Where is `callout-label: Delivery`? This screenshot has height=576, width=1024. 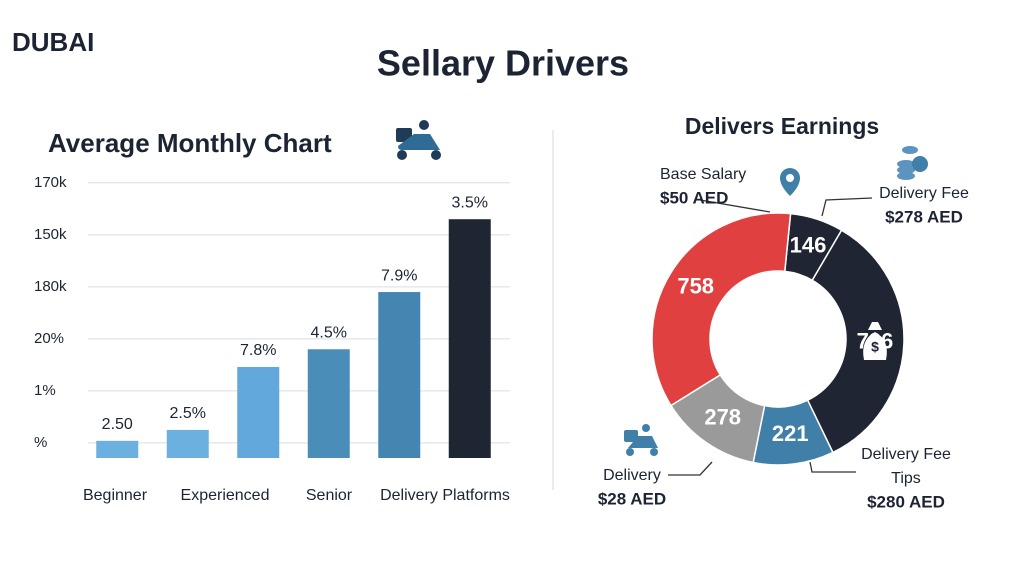 callout-label: Delivery is located at coordinates (632, 475).